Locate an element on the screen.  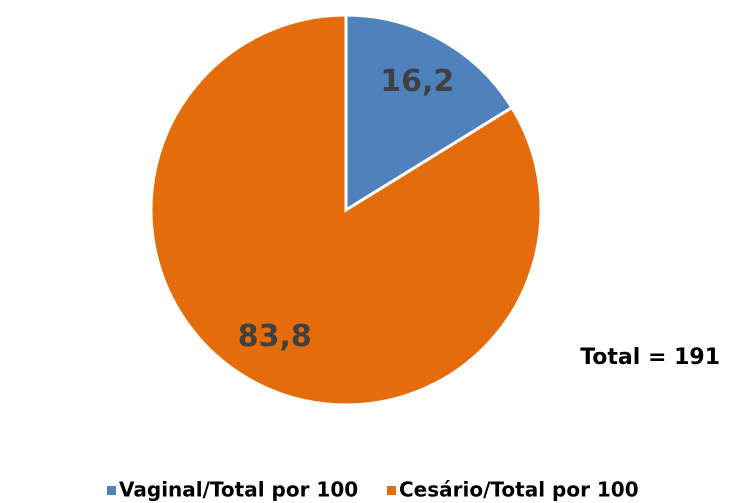
data-label: 16,2 is located at coordinates (417, 81).